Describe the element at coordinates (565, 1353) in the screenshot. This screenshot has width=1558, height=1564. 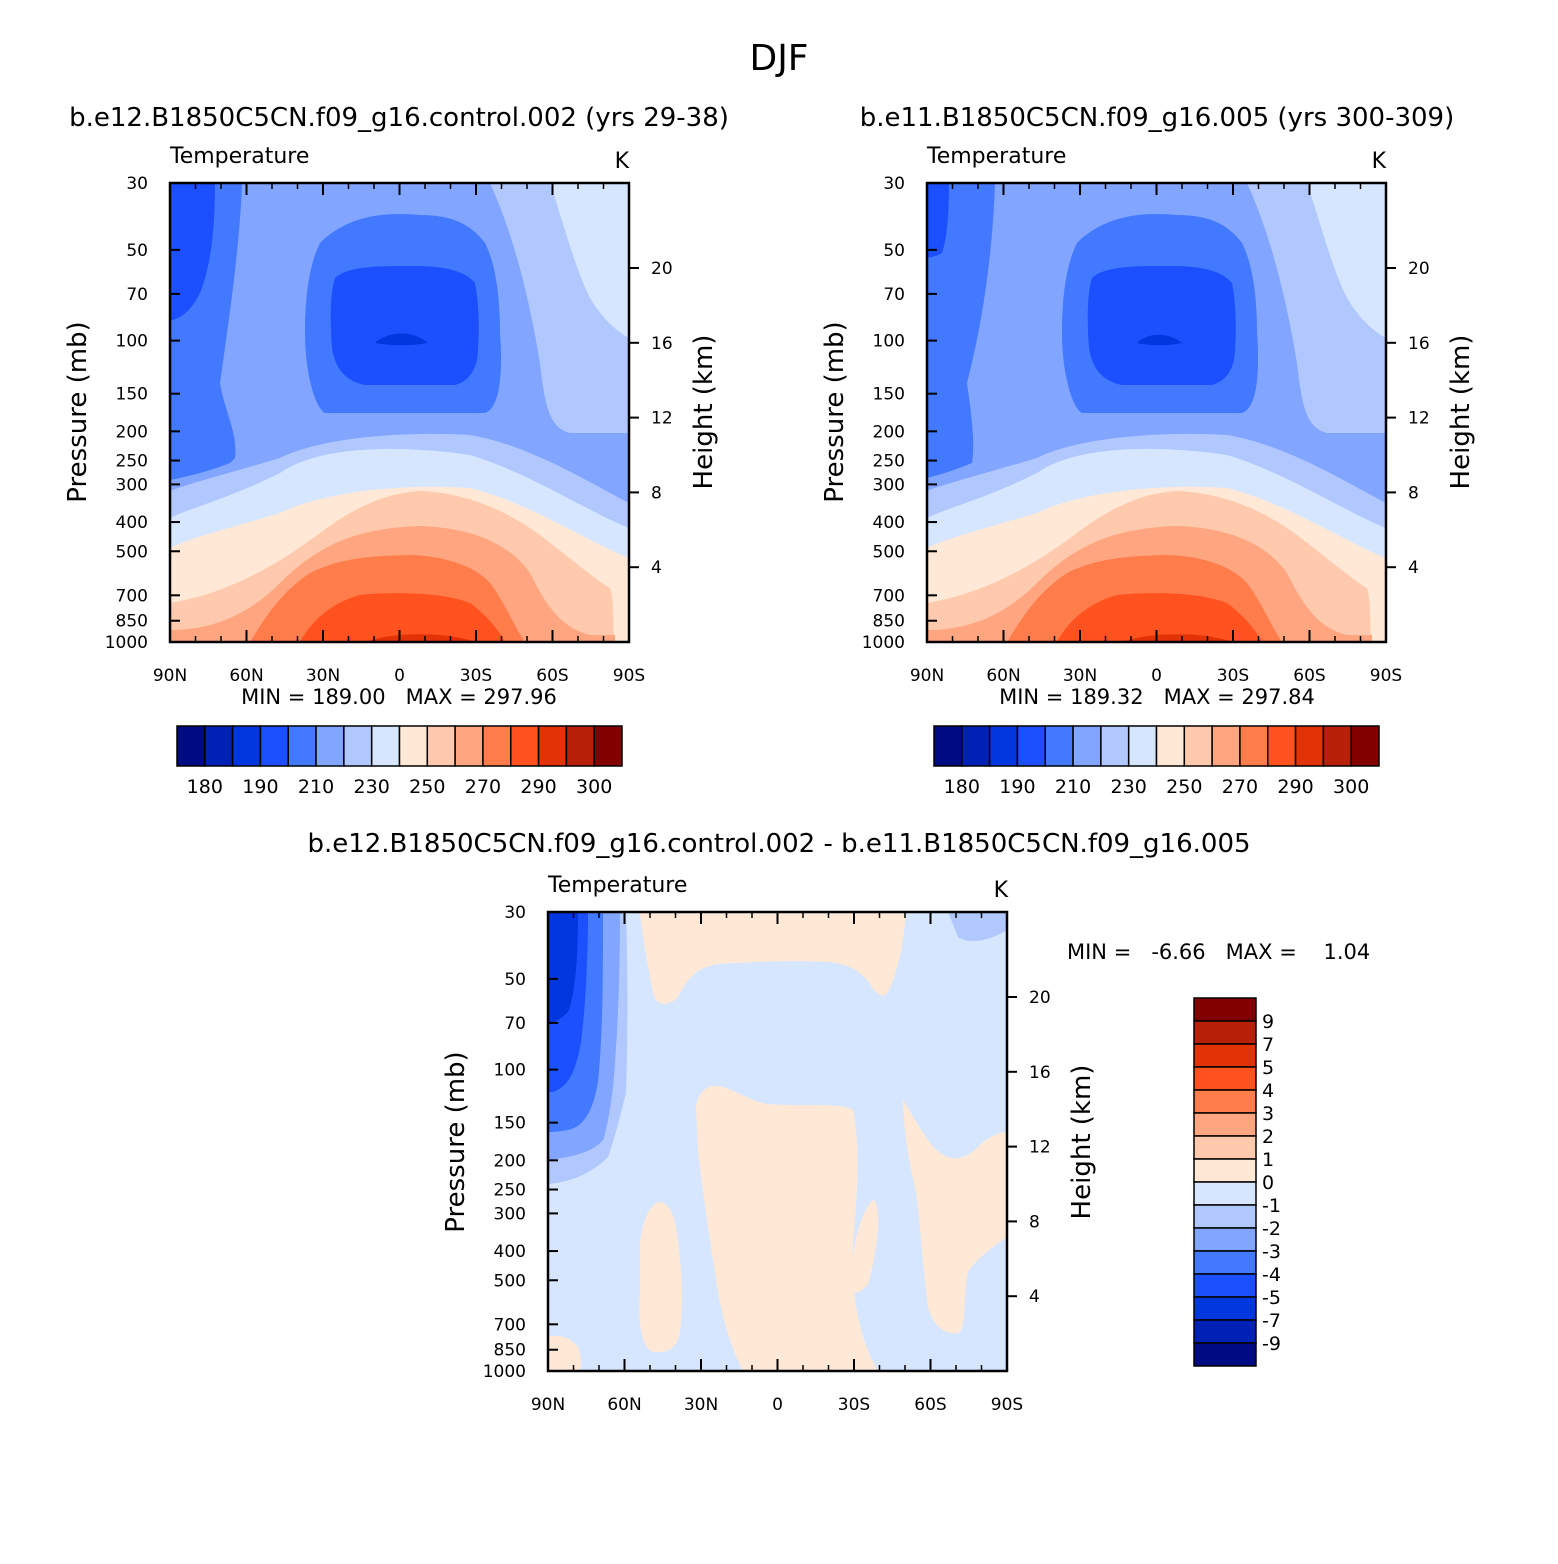
I see `contour-band-0-1-polar` at that location.